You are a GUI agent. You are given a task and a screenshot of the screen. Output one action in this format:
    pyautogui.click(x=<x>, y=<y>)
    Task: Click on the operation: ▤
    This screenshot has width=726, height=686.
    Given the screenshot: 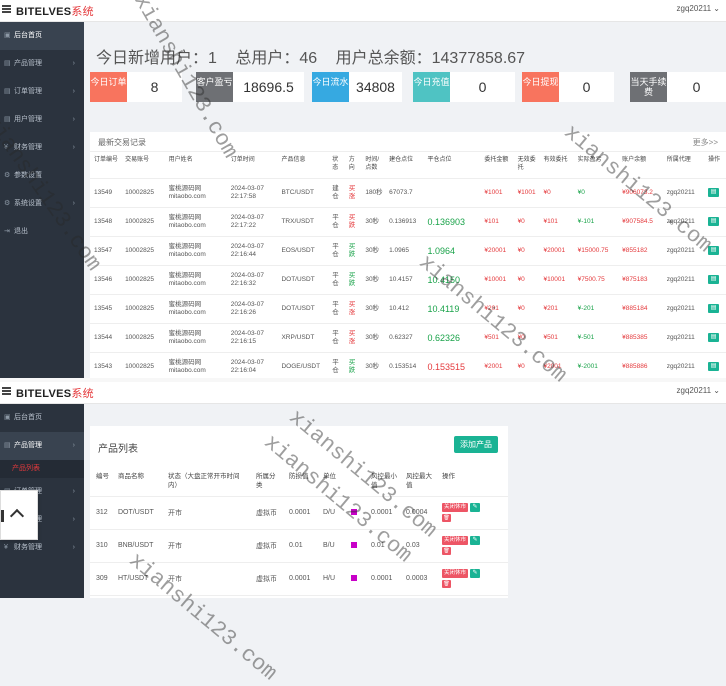 What is the action you would take?
    pyautogui.click(x=715, y=309)
    